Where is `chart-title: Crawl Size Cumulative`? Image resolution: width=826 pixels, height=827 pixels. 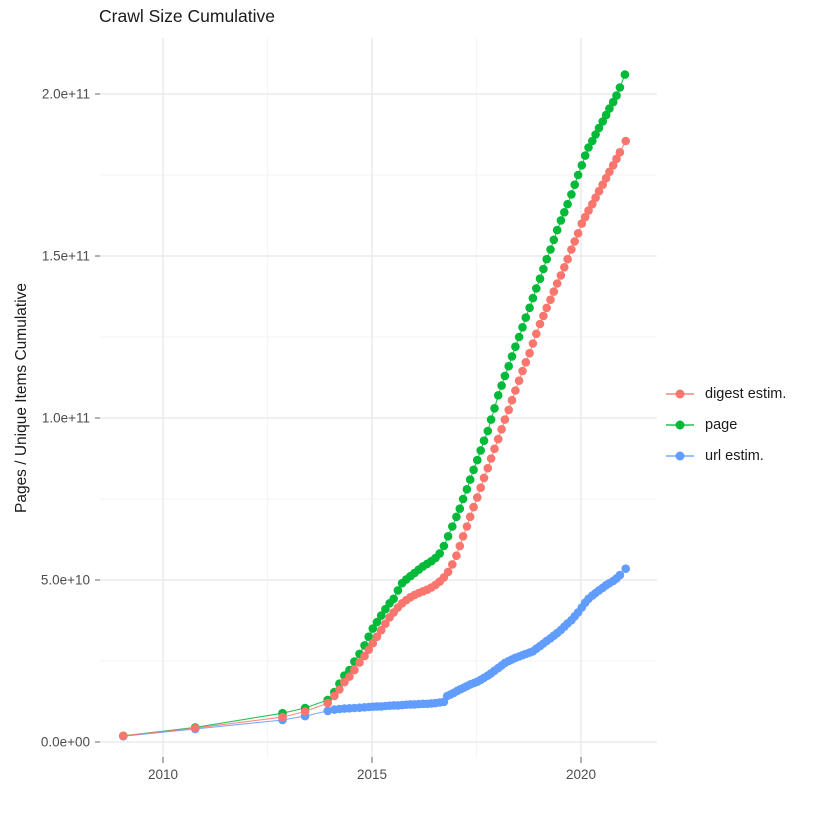
chart-title: Crawl Size Cumulative is located at coordinates (187, 16).